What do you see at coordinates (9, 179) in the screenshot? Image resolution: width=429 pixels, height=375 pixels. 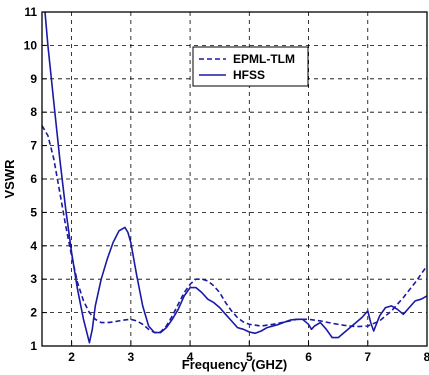 I see `y-axis-label: VSWR` at bounding box center [9, 179].